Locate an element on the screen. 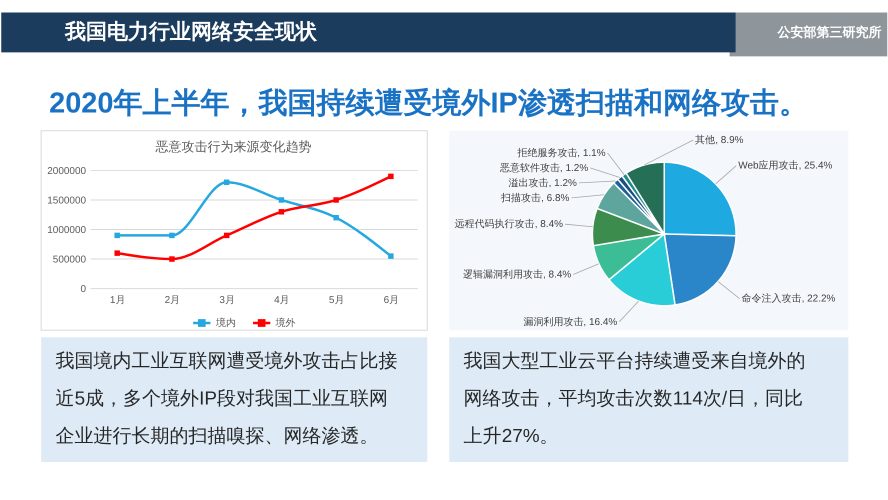  slice-label: 恶意软件攻击, 1.2% is located at coordinates (543, 168).